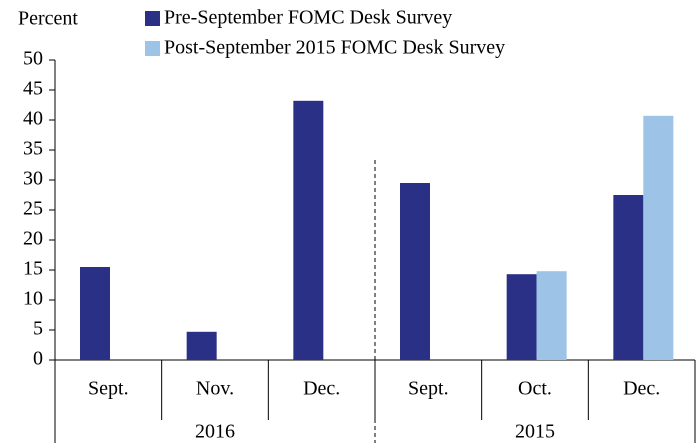  I want to click on group-label: 2015, so click(535, 432).